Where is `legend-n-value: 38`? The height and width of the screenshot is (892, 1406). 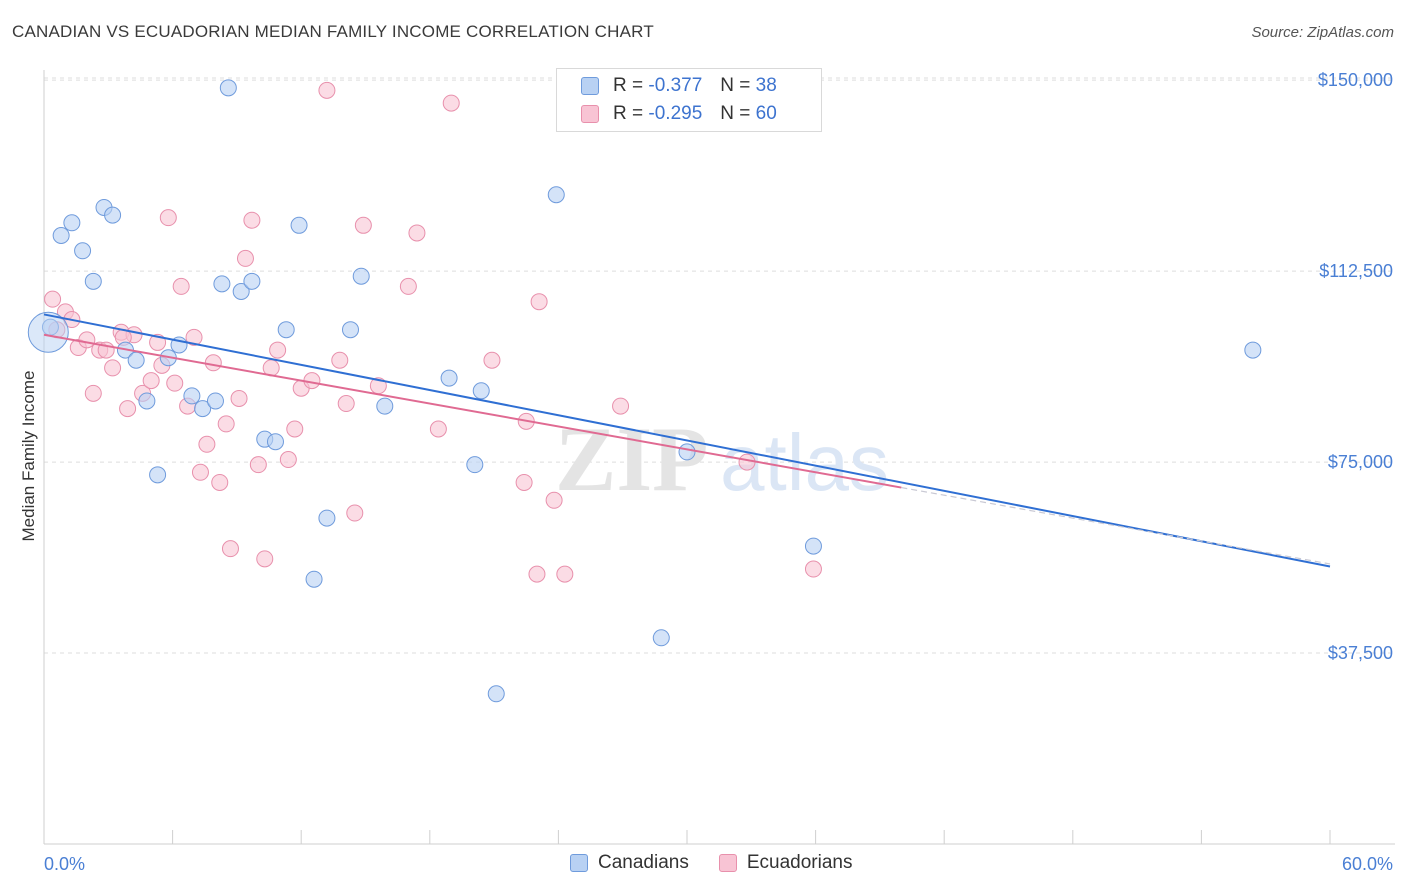
legend-n-value: 38 is located at coordinates (766, 85).